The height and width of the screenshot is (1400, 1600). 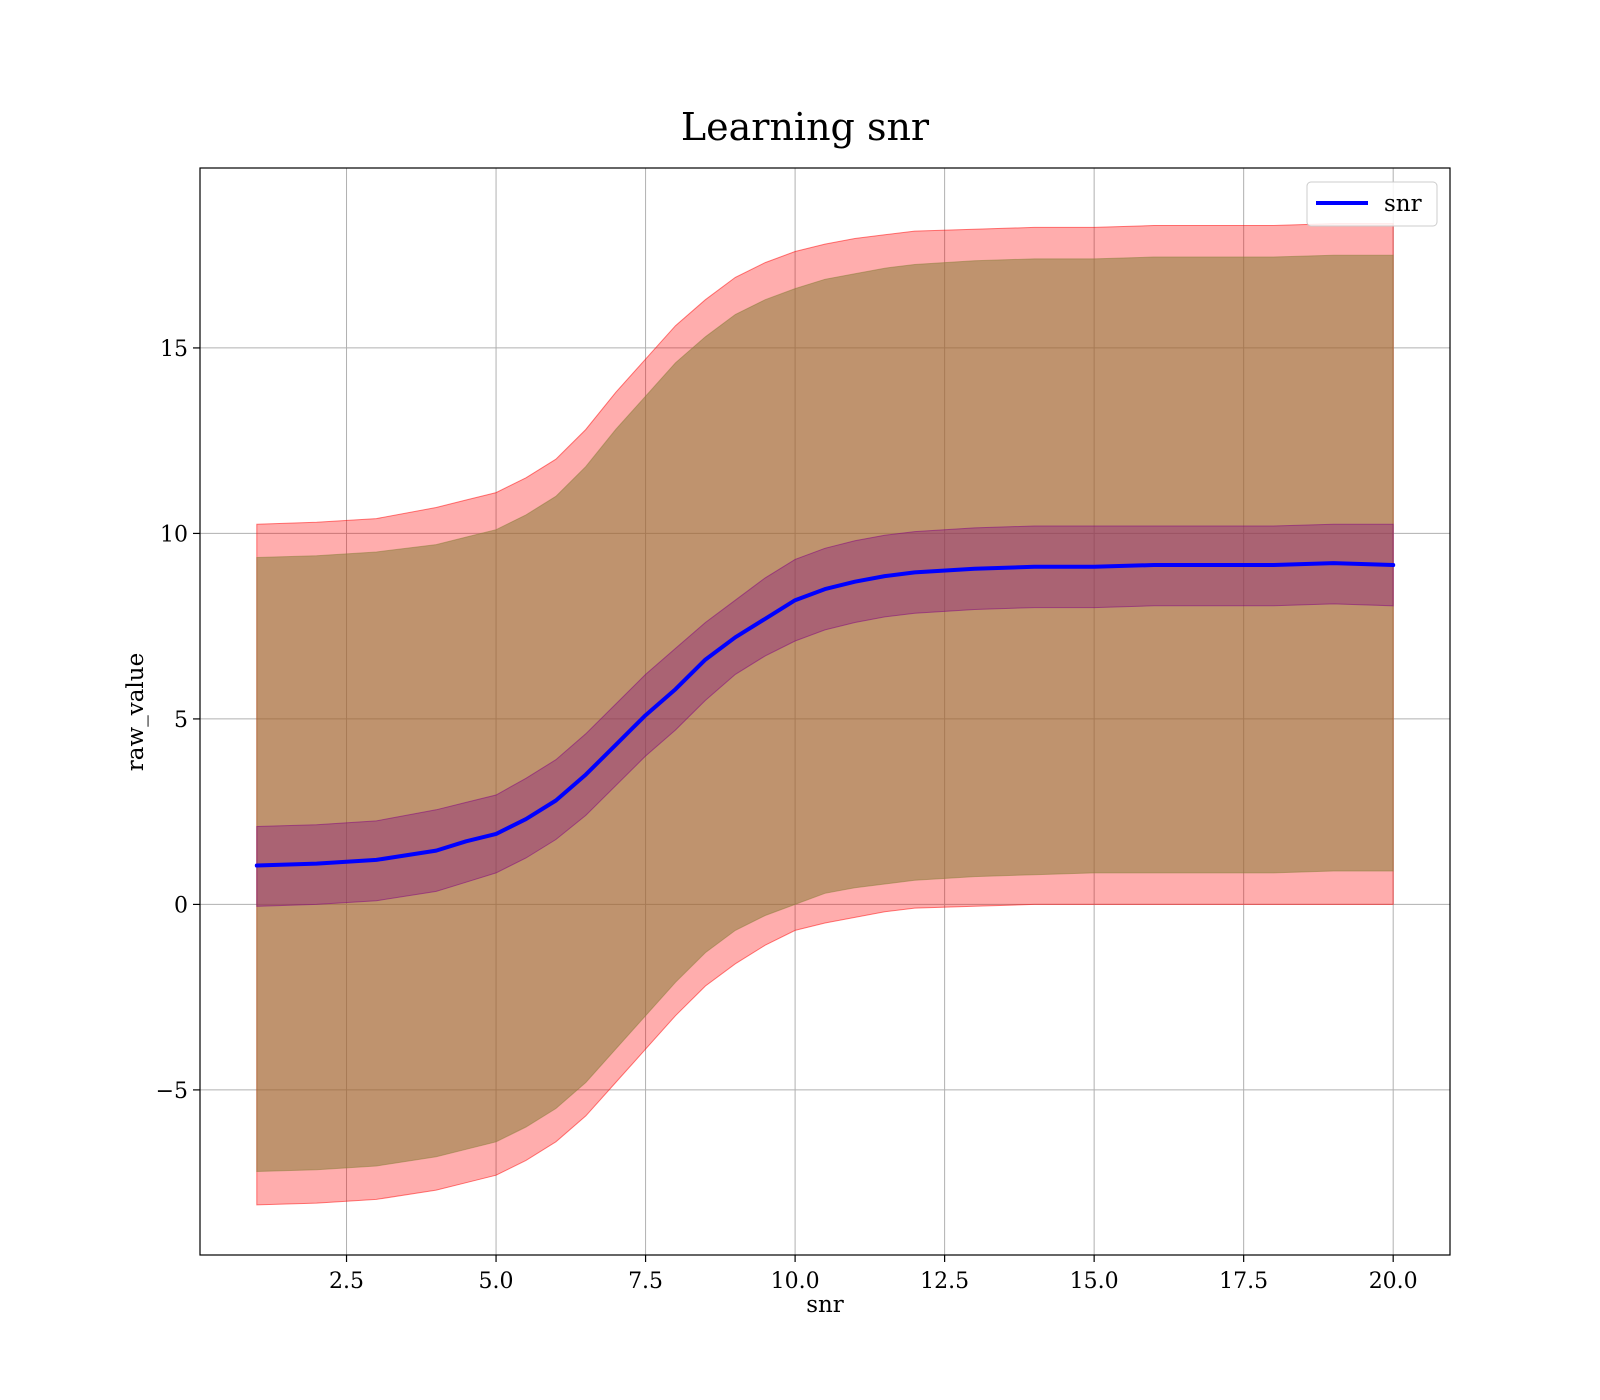 What do you see at coordinates (1393, 1281) in the screenshot?
I see `x-tick-label: 20.0` at bounding box center [1393, 1281].